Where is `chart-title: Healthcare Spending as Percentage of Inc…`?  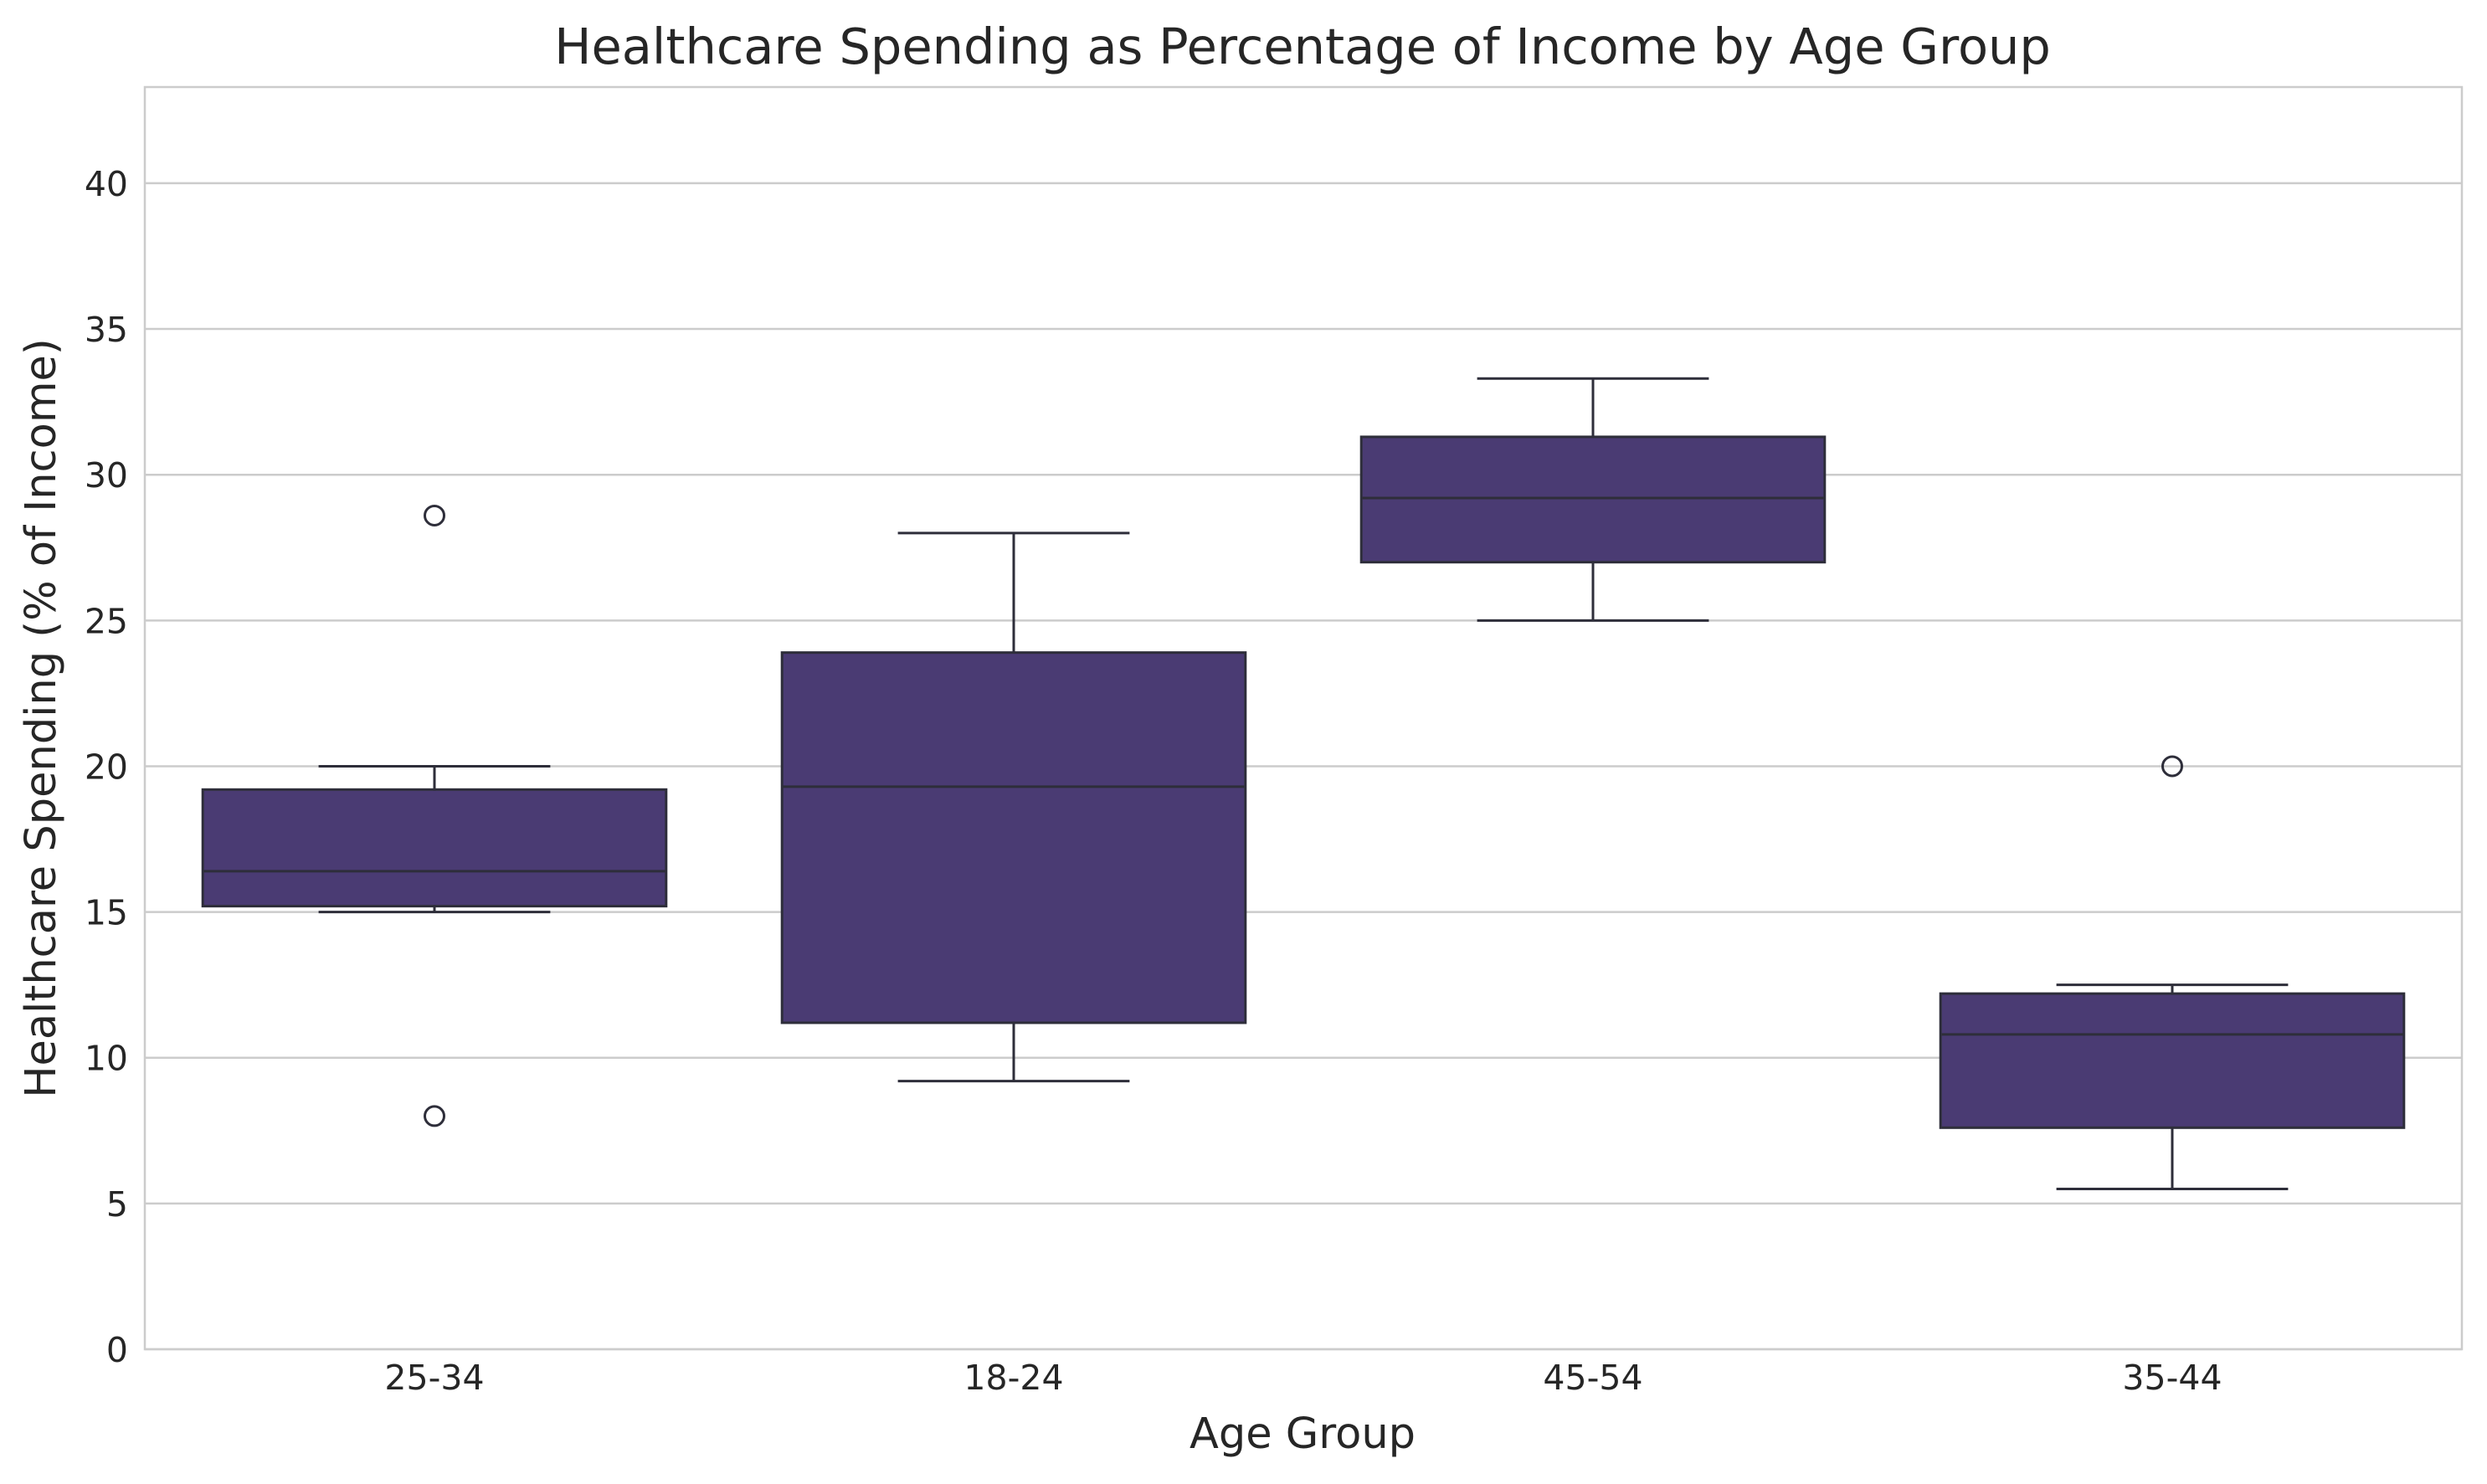 chart-title: Healthcare Spending as Percentage of Inc… is located at coordinates (1302, 46).